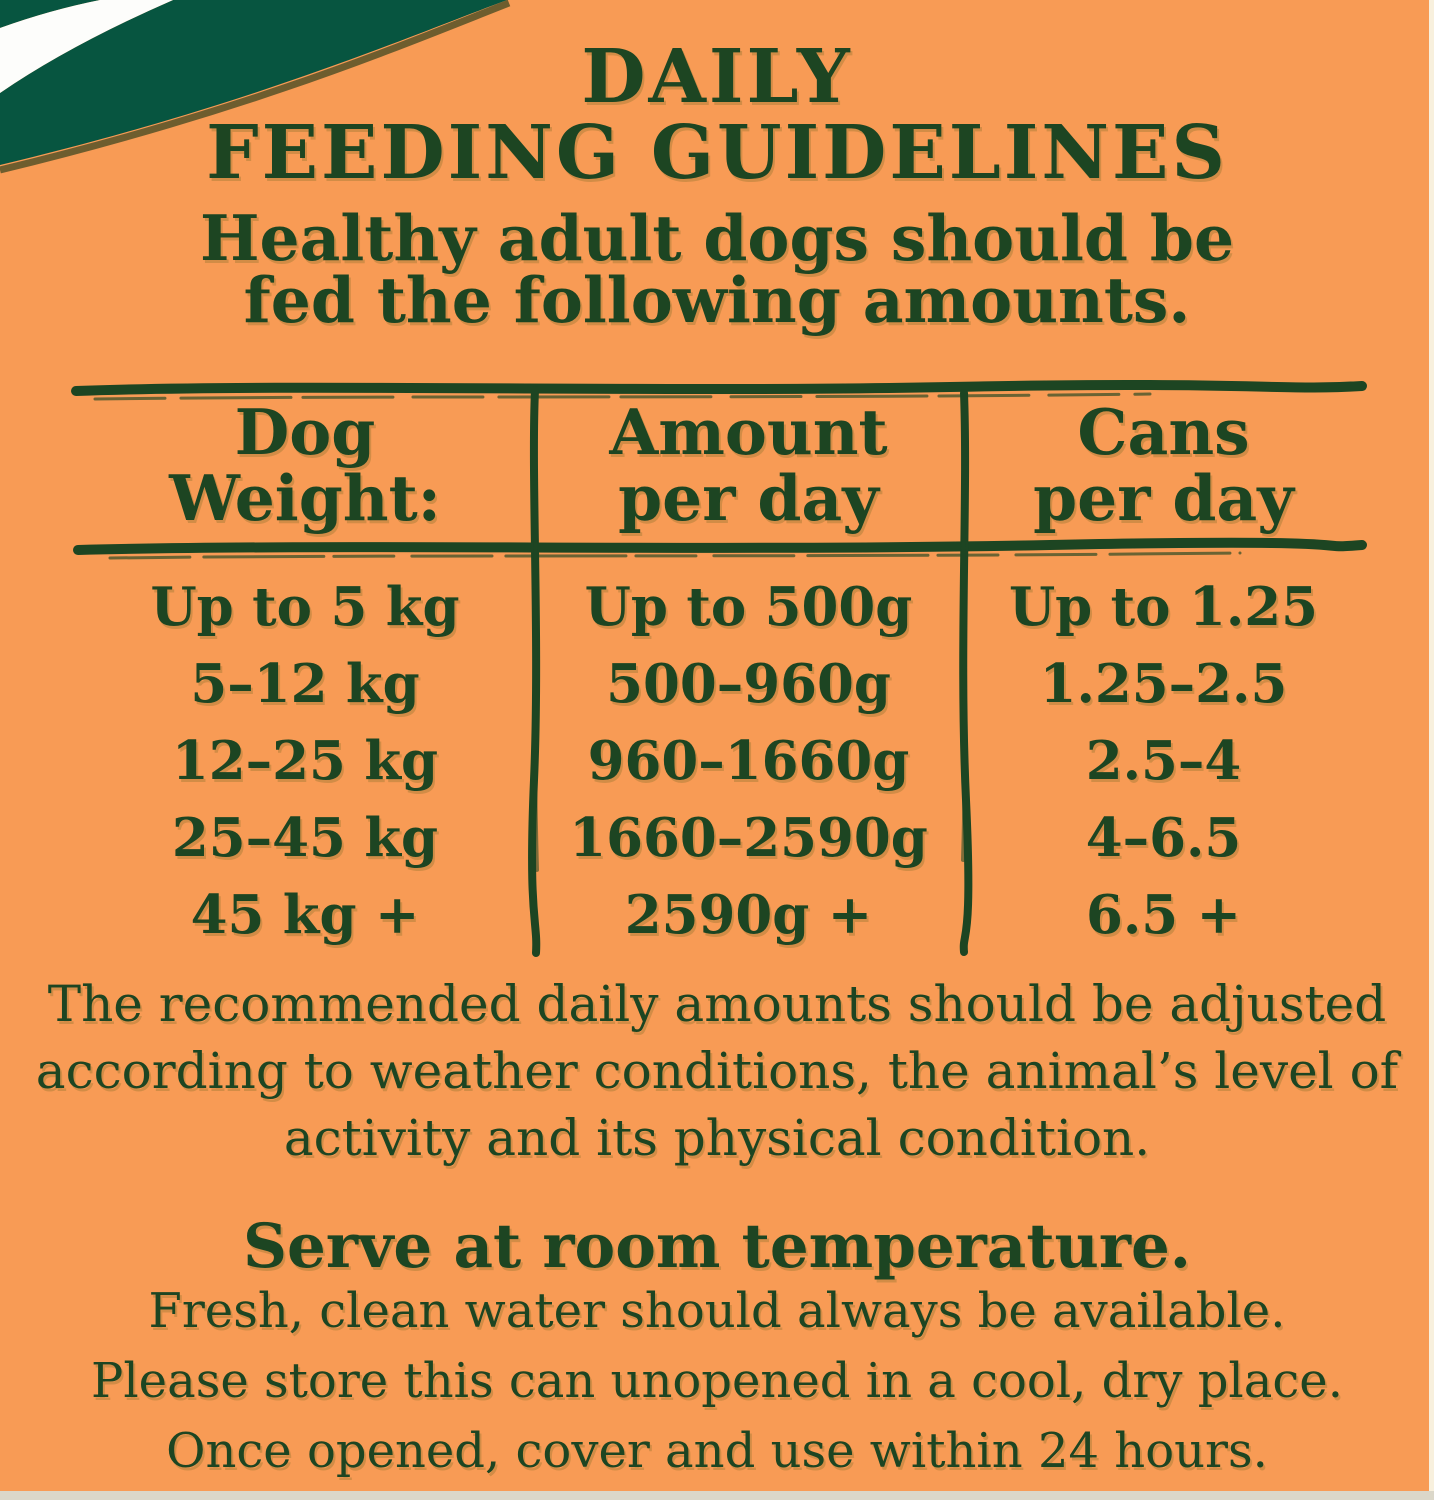 The image size is (1434, 1500). Describe the element at coordinates (748, 683) in the screenshot. I see `table-cell-amount-row2: 500–960g` at that location.